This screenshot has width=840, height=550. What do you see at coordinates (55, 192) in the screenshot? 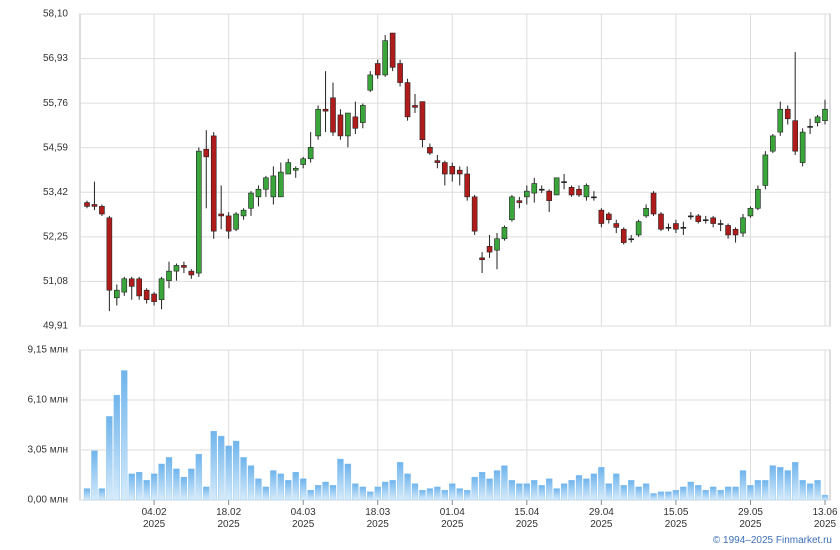
I see `y-tick-label: 53,42` at bounding box center [55, 192].